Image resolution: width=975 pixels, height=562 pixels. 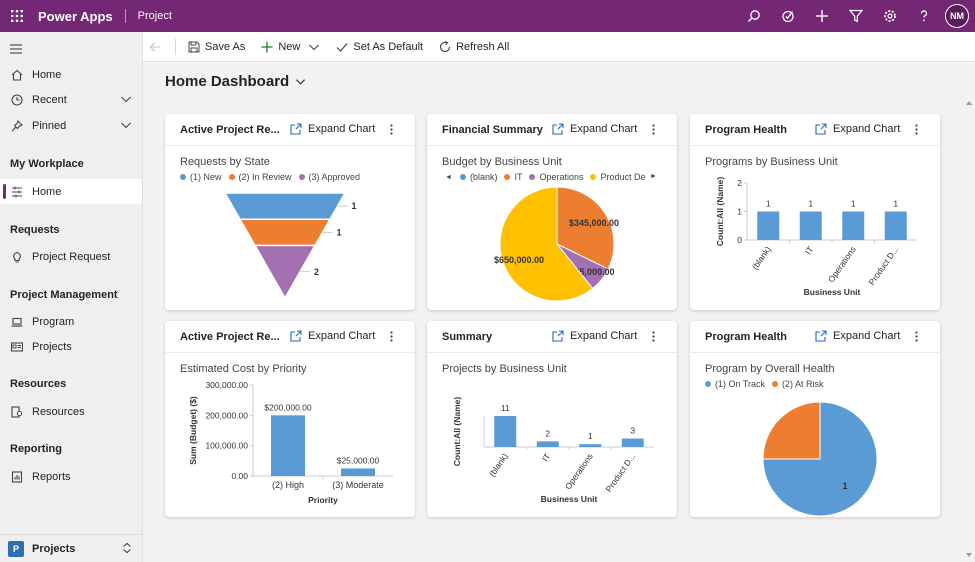 I want to click on environment-name: Project, so click(x=154, y=16).